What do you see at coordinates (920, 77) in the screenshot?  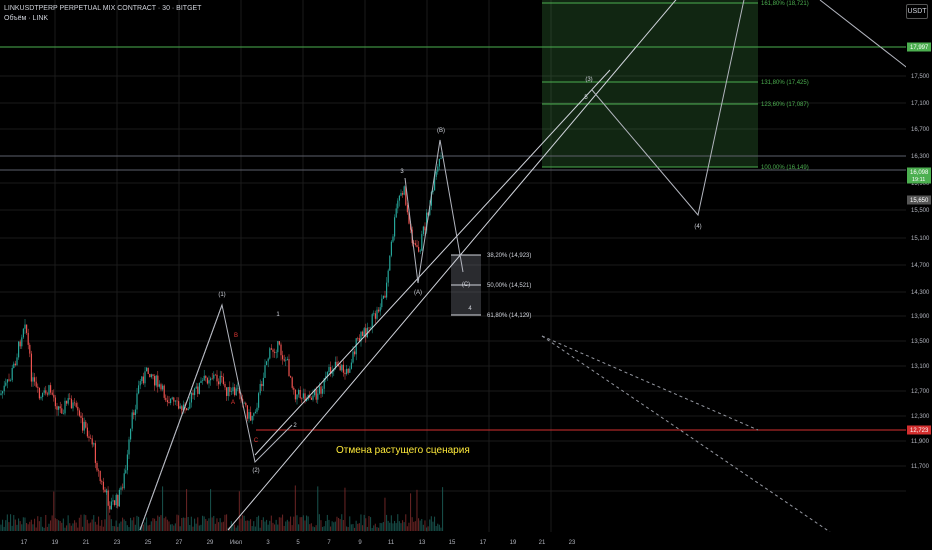 I see `price-tick-label: 17,500` at bounding box center [920, 77].